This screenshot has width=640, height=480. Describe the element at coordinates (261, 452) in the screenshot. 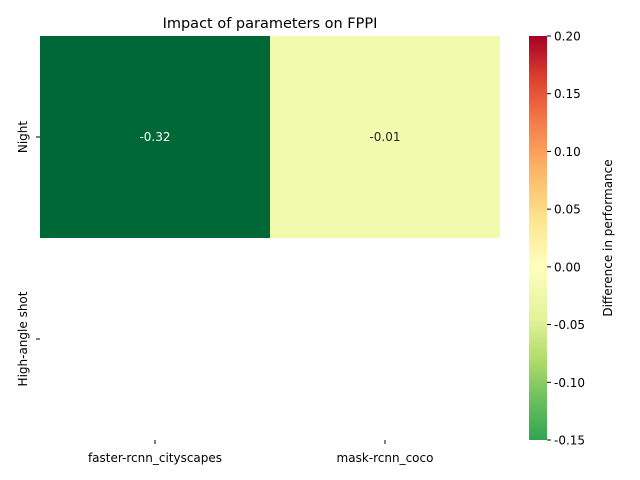

I see `x-axis: faster-rcnn_cityscapes mask-rcnn_coco` at that location.